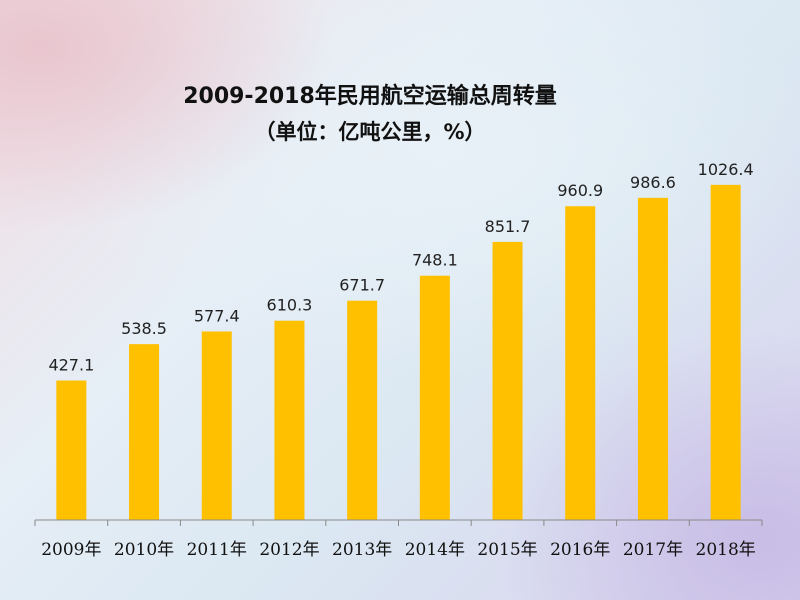 This screenshot has height=600, width=800. Describe the element at coordinates (289, 420) in the screenshot. I see `bar-2012年` at that location.